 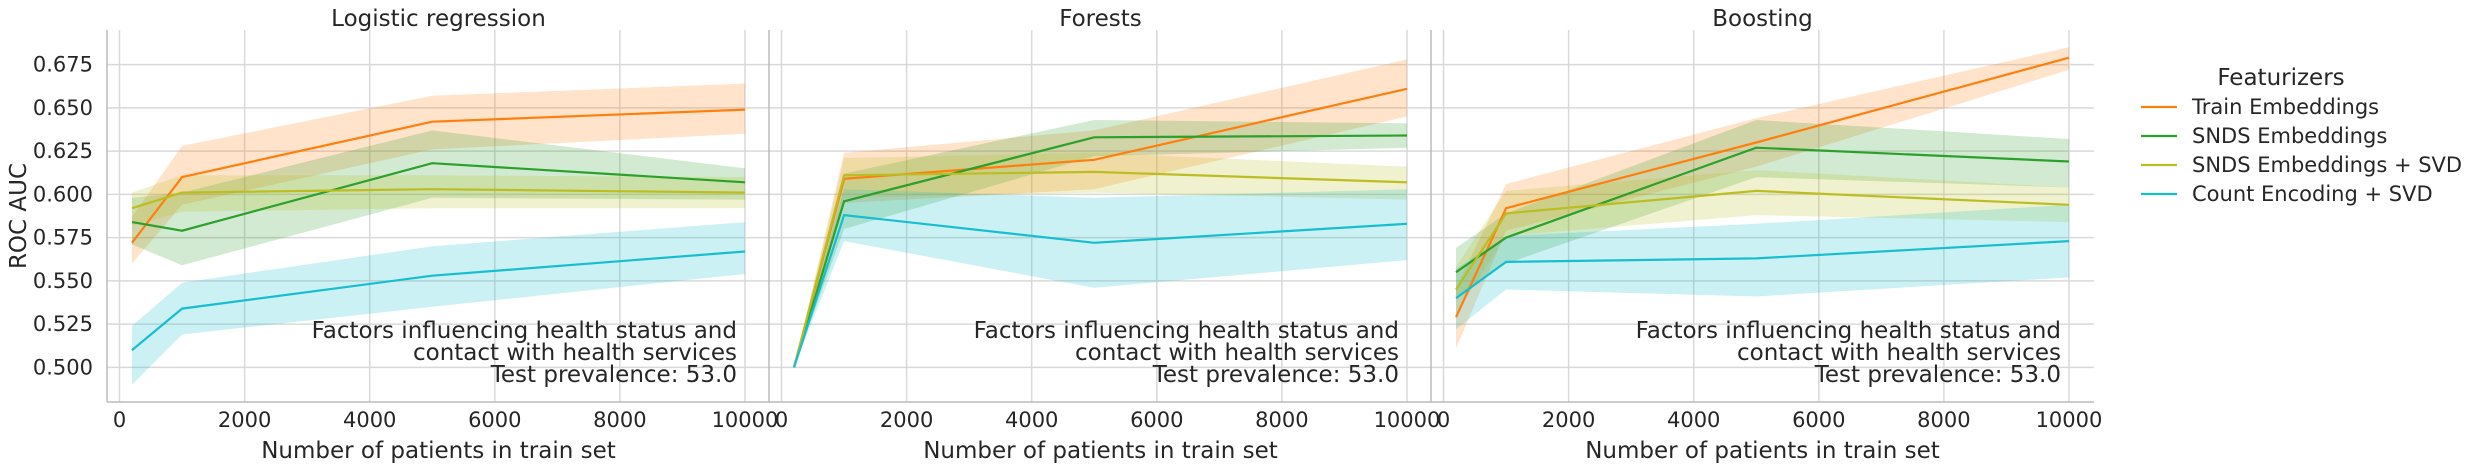 I want to click on y-tick-label: 0.550, so click(x=63, y=281).